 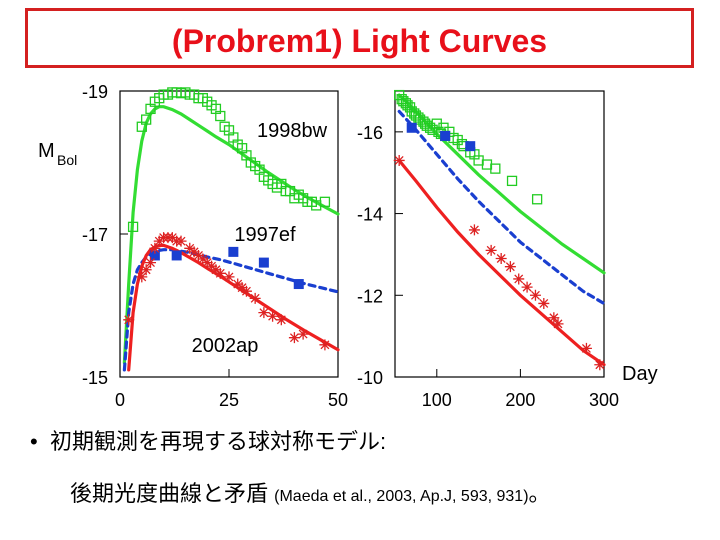 I want to click on right-y-tick-label: -14, so click(x=370, y=215).